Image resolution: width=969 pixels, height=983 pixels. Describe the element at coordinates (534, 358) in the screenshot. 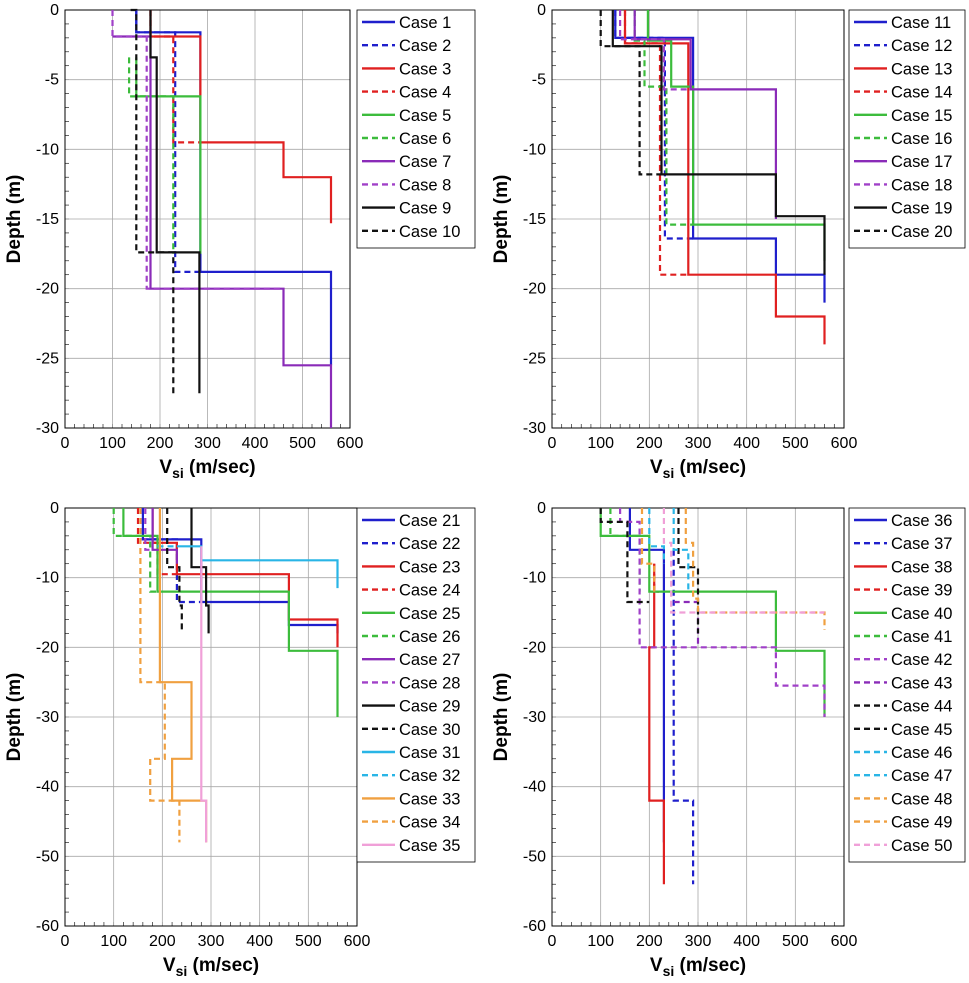

I see `y-tick-label: -25` at that location.